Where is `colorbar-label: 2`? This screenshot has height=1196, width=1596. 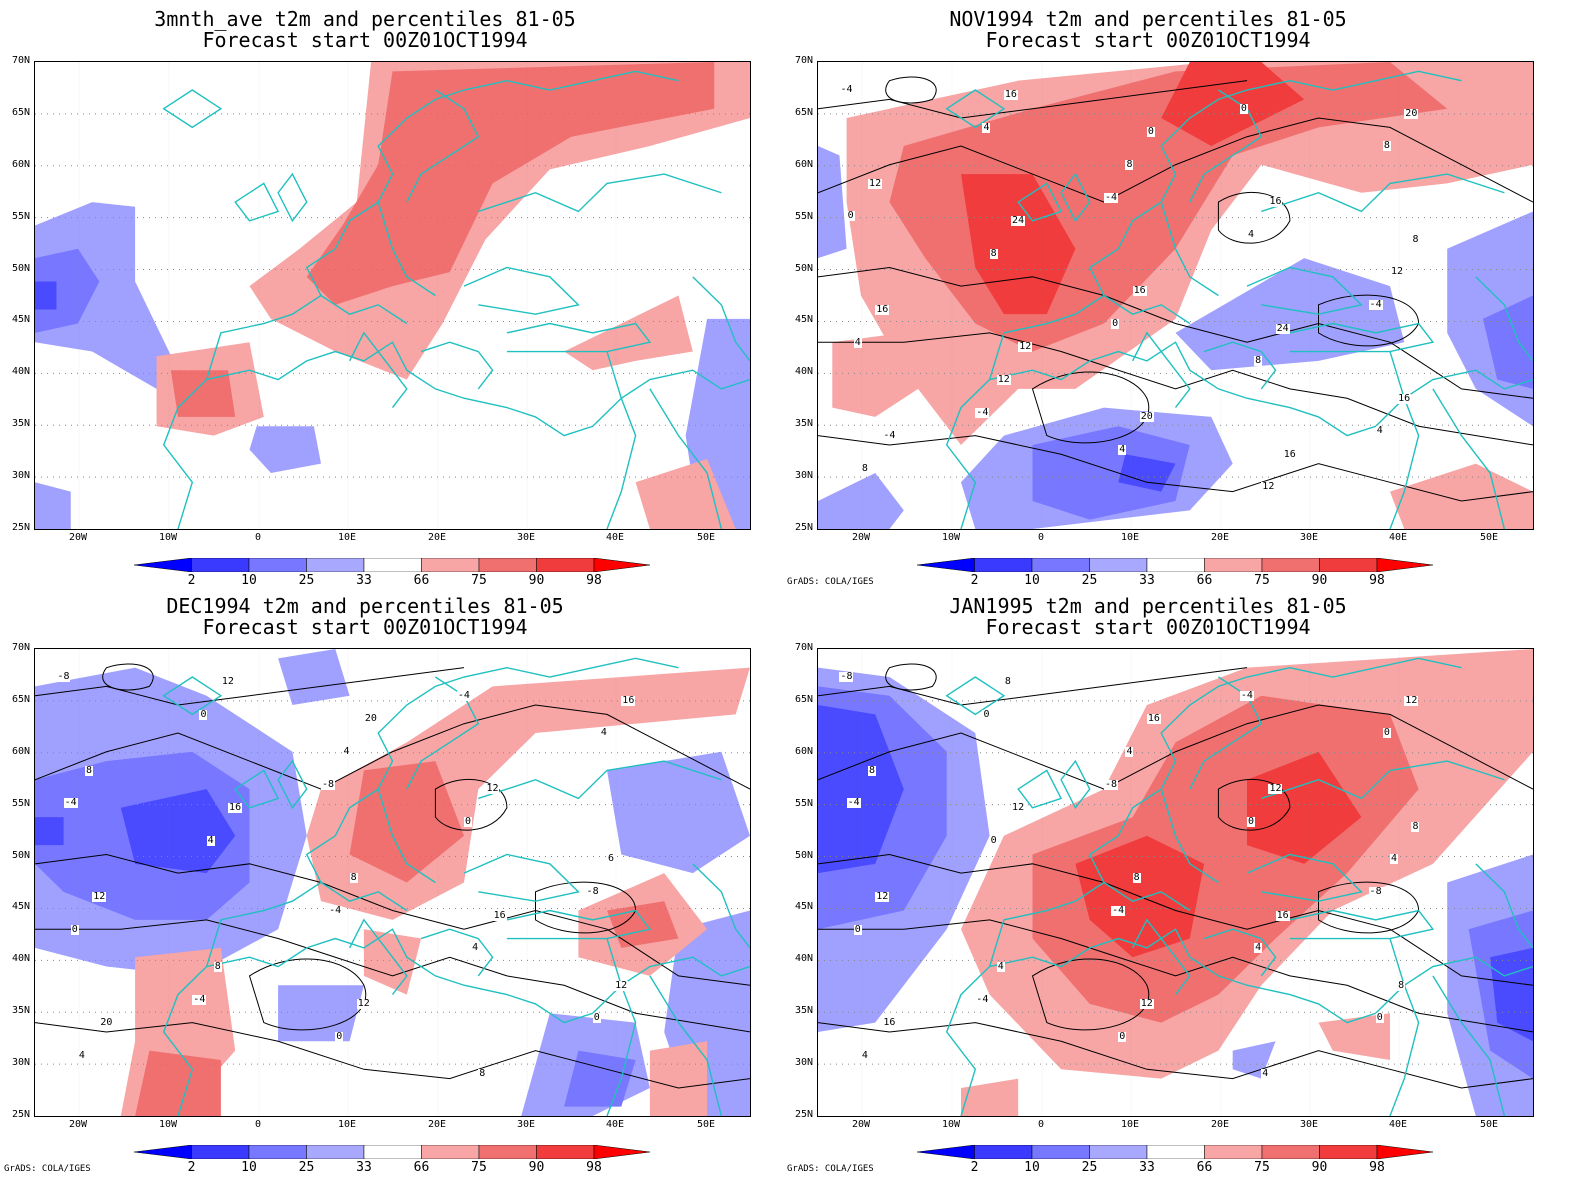 colorbar-label: 2 is located at coordinates (974, 580).